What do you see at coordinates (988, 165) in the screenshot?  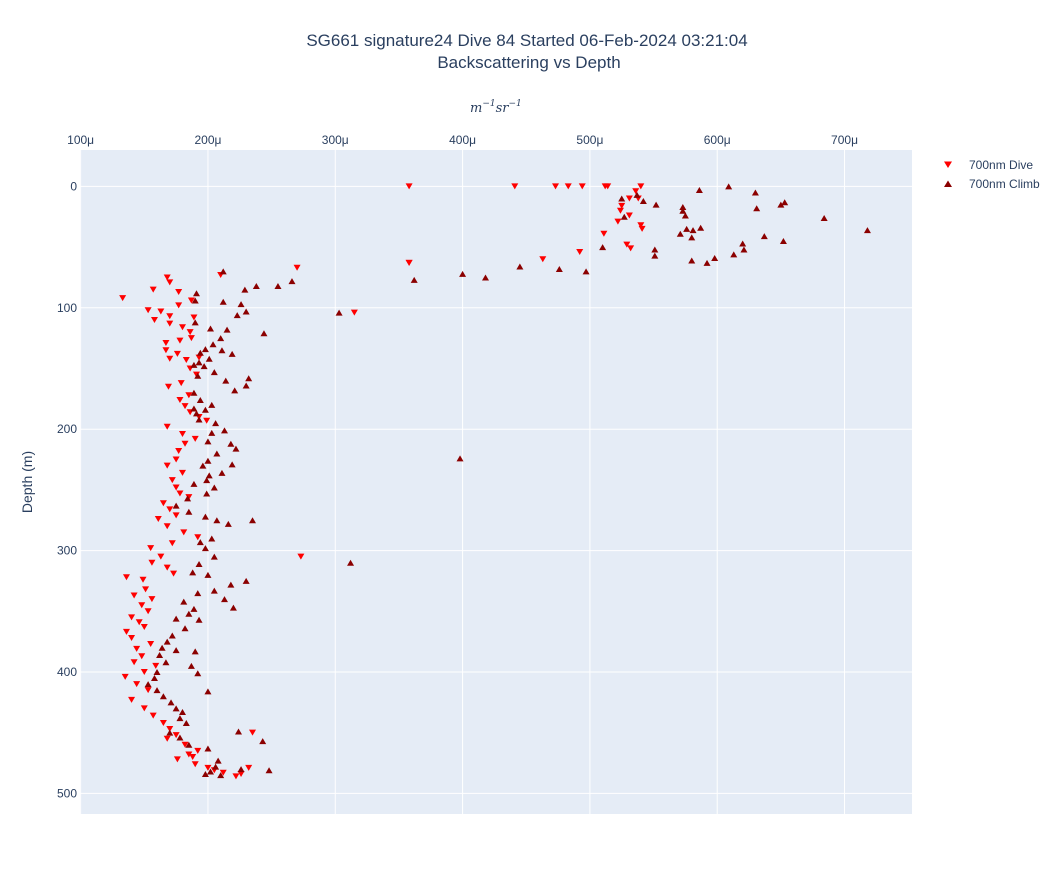 I see `legend-item-dive: 700nm Dive` at bounding box center [988, 165].